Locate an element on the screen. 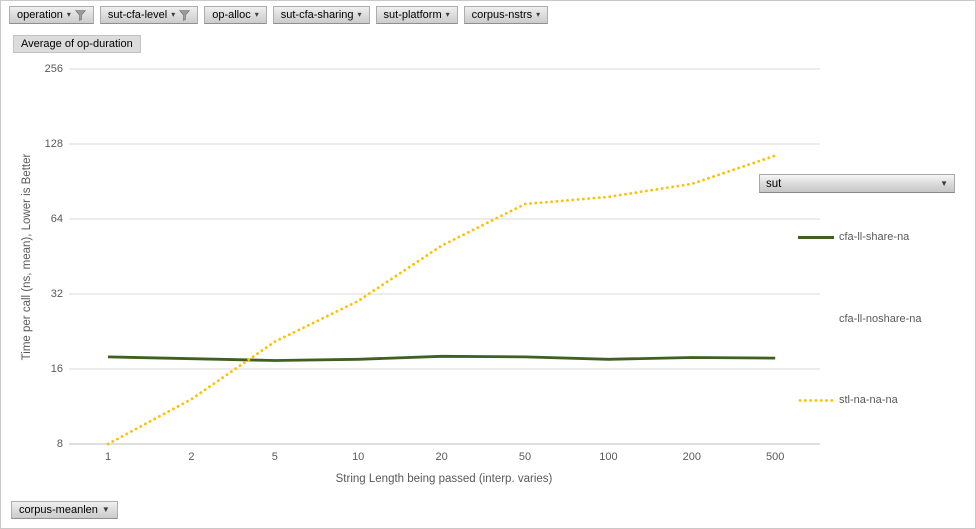 This screenshot has height=529, width=976. axis-field-button-corpus-meanlen: corpus-meanlen ▼ is located at coordinates (64, 510).